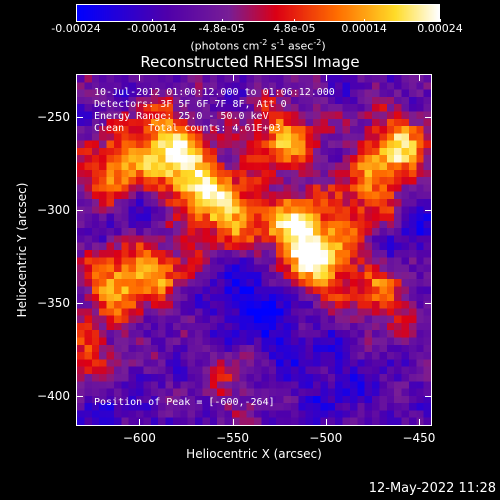 This screenshot has height=500, width=500. What do you see at coordinates (440, 28) in the screenshot?
I see `colorbar-tick-label: 0.00024` at bounding box center [440, 28].